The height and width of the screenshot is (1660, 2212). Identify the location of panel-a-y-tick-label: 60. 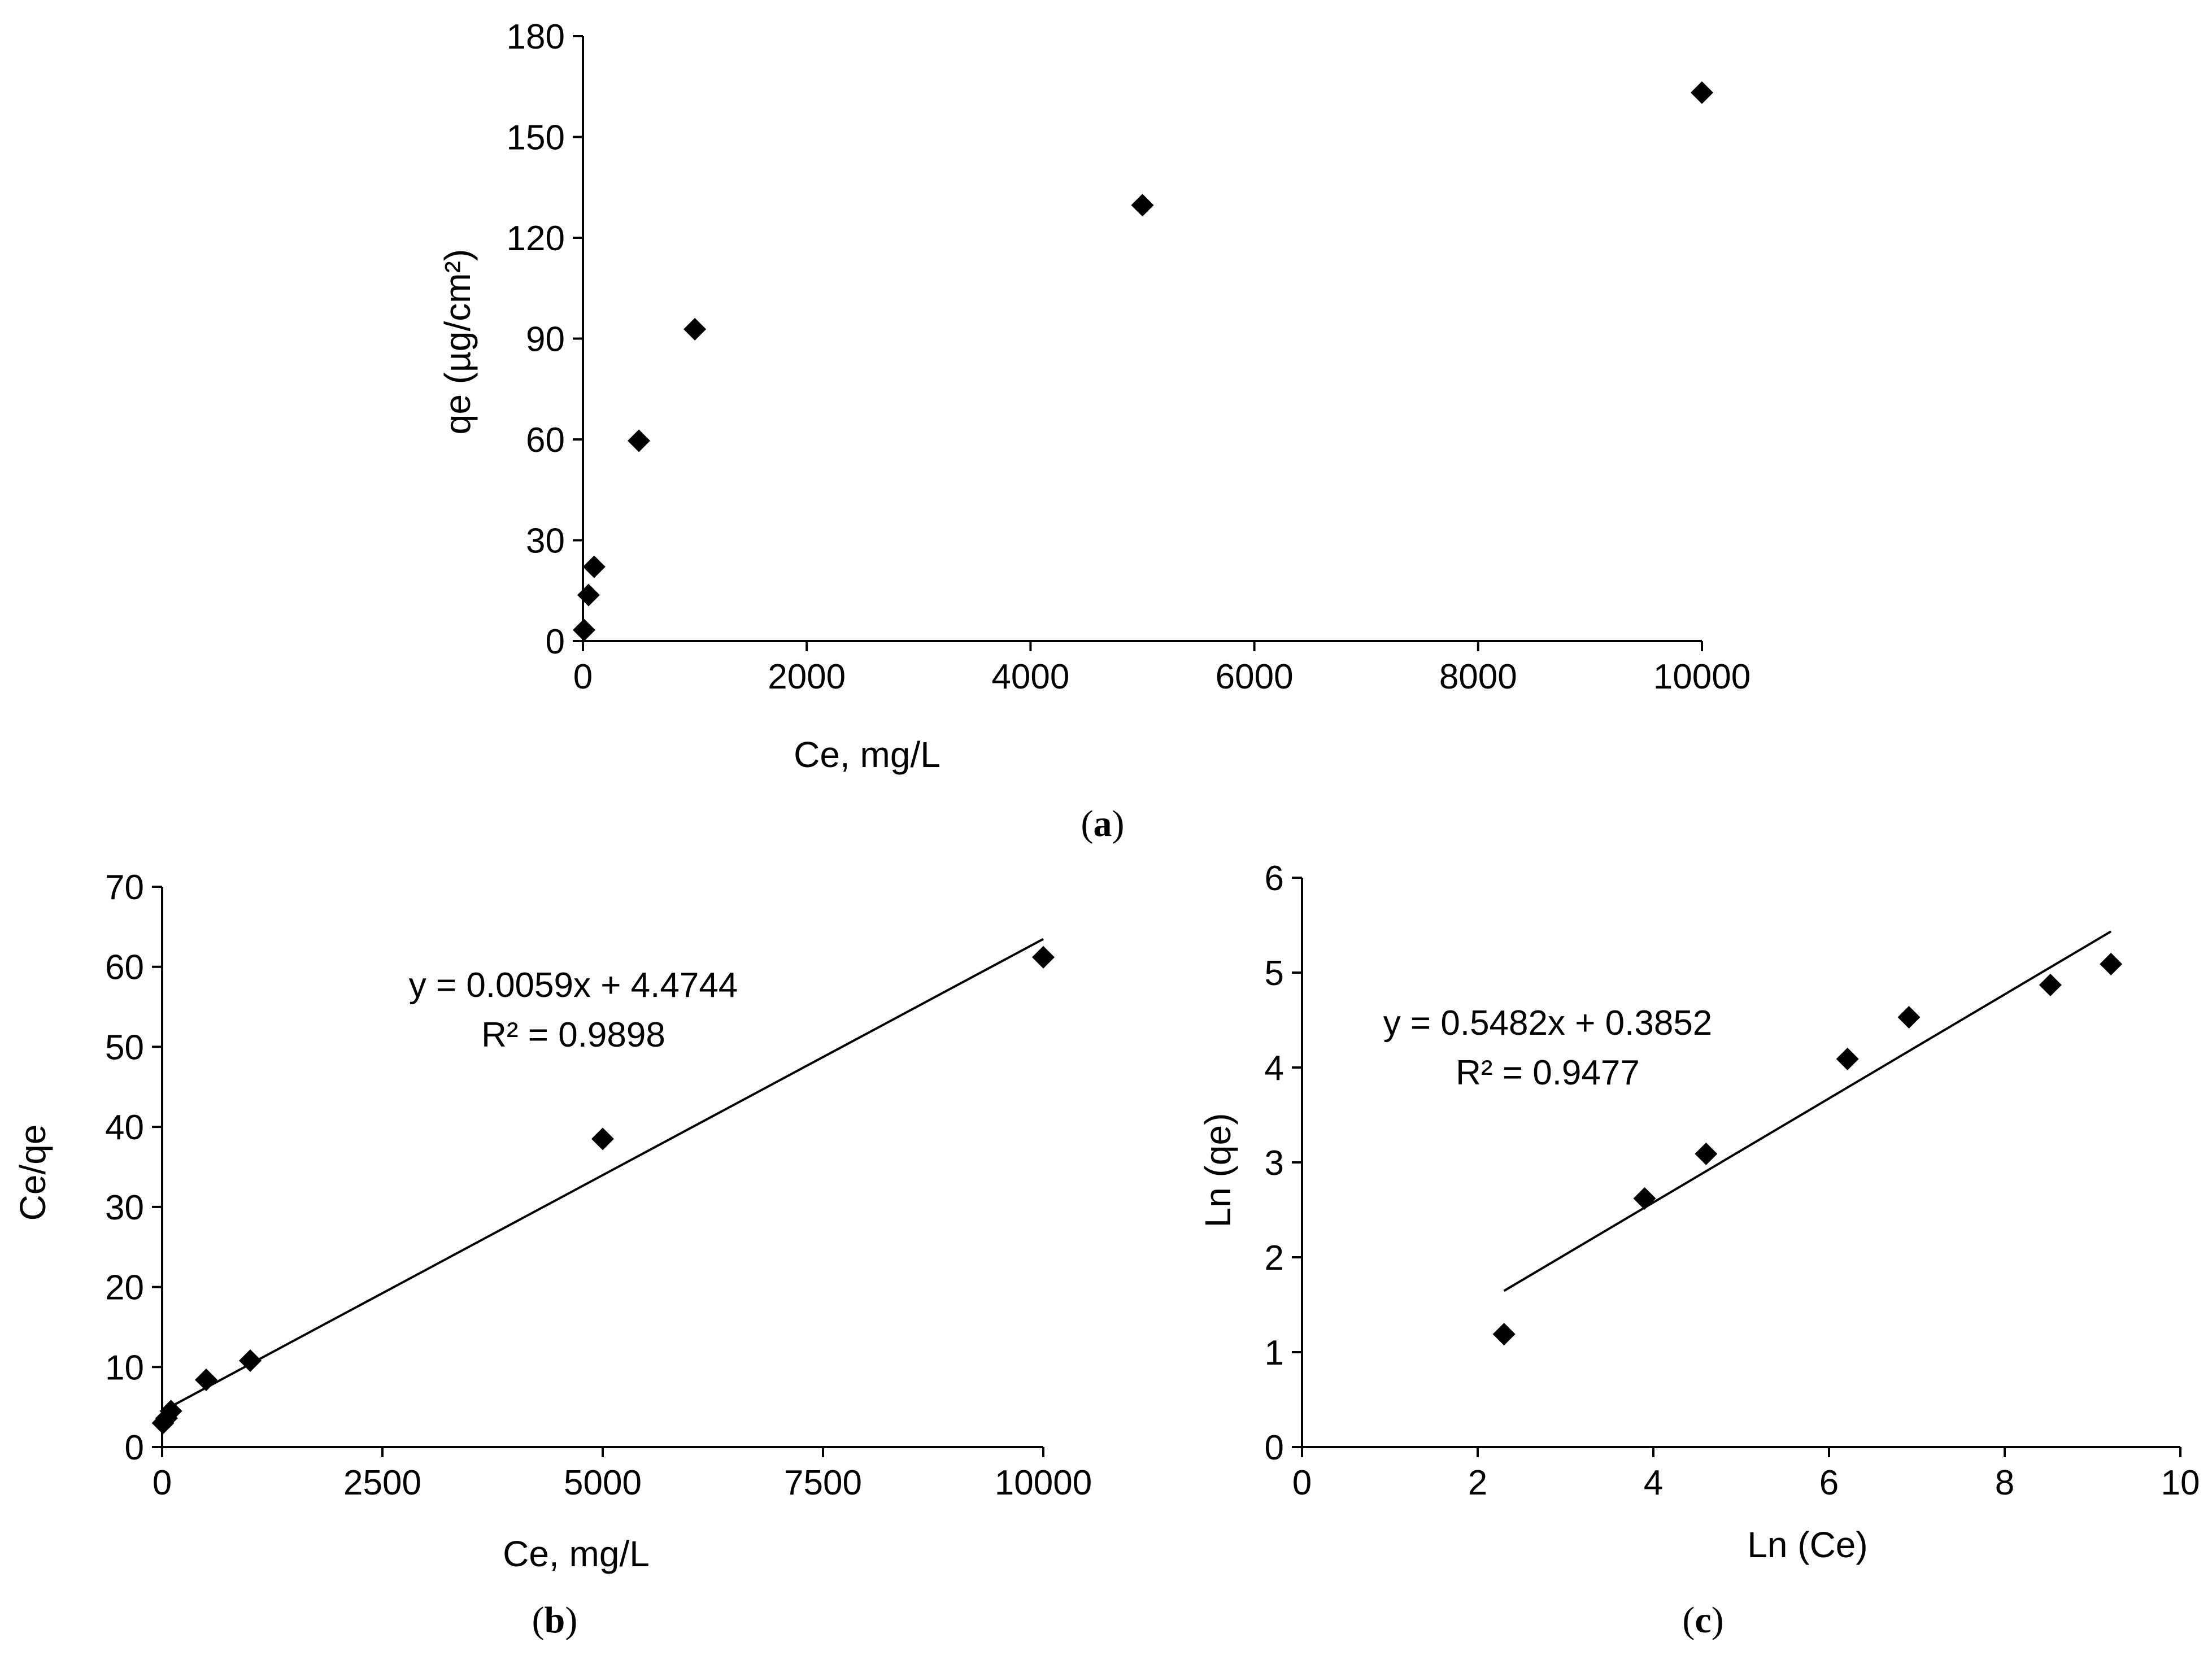
(545, 441).